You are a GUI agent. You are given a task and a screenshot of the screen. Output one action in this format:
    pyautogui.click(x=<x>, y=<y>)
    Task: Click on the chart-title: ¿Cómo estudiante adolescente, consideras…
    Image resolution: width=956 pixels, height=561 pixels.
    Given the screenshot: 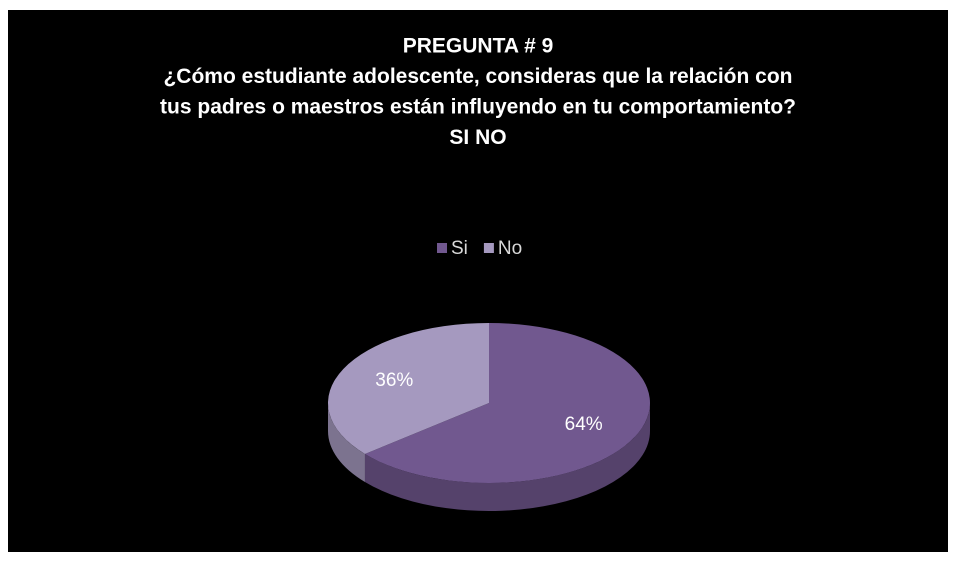 What is the action you would take?
    pyautogui.click(x=477, y=76)
    